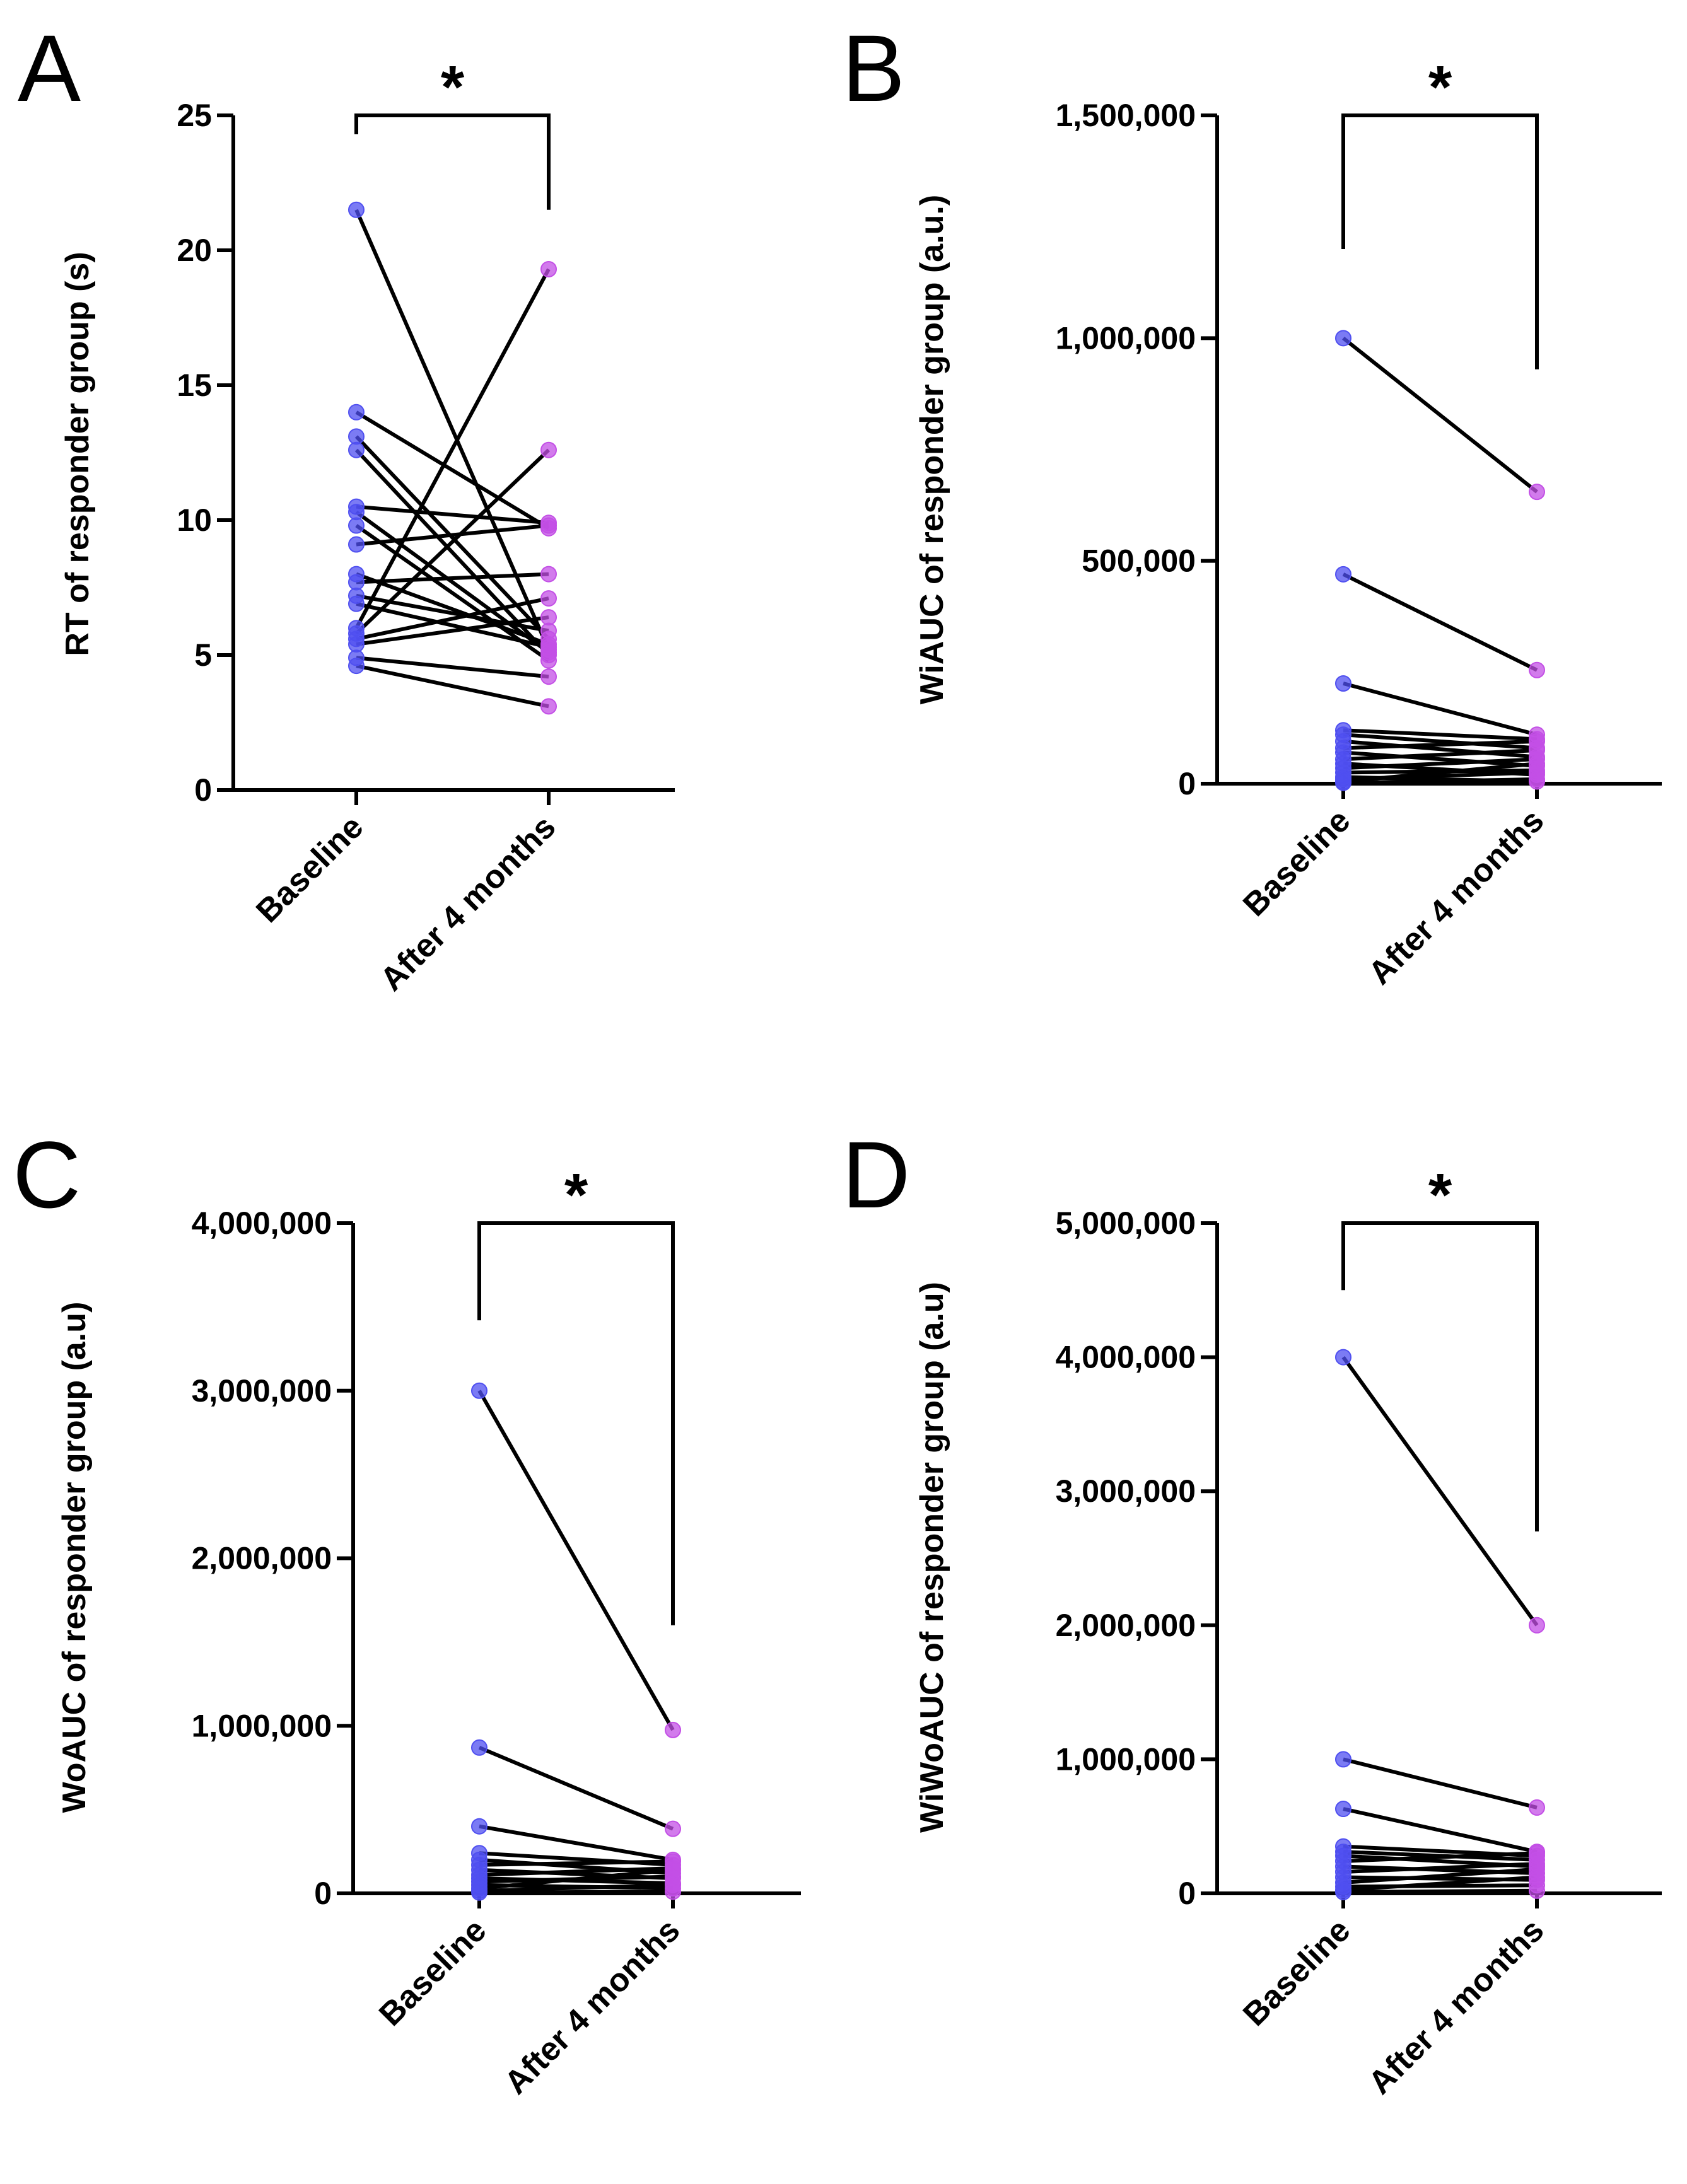 The width and height of the screenshot is (1687, 2184). I want to click on y-axis-title: WoAUC of responder group (a.u), so click(74, 1557).